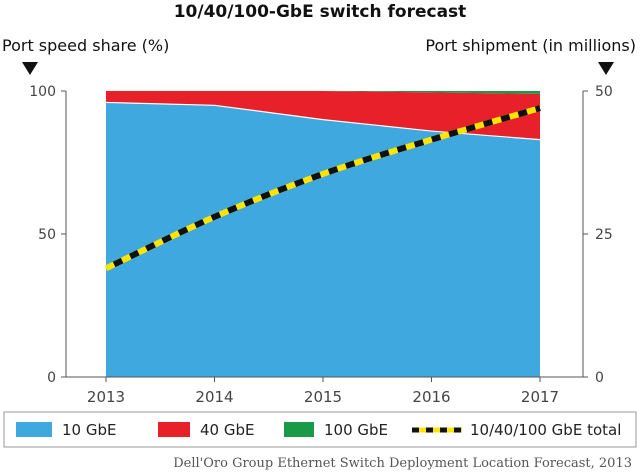  Describe the element at coordinates (431, 397) in the screenshot. I see `x-tick-label: 2016` at that location.